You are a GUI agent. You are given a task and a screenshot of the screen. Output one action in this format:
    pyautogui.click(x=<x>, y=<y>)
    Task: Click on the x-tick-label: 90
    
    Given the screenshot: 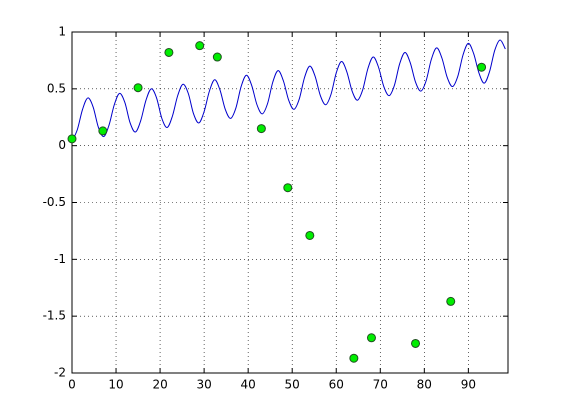 What is the action you would take?
    pyautogui.click(x=468, y=385)
    